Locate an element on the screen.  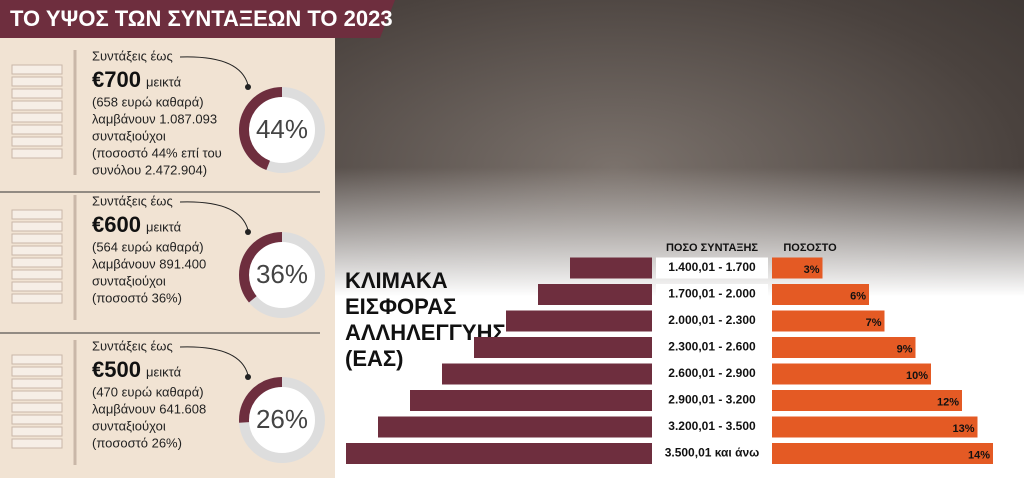
range: 1.700,01 - 2.000 is located at coordinates (712, 294).